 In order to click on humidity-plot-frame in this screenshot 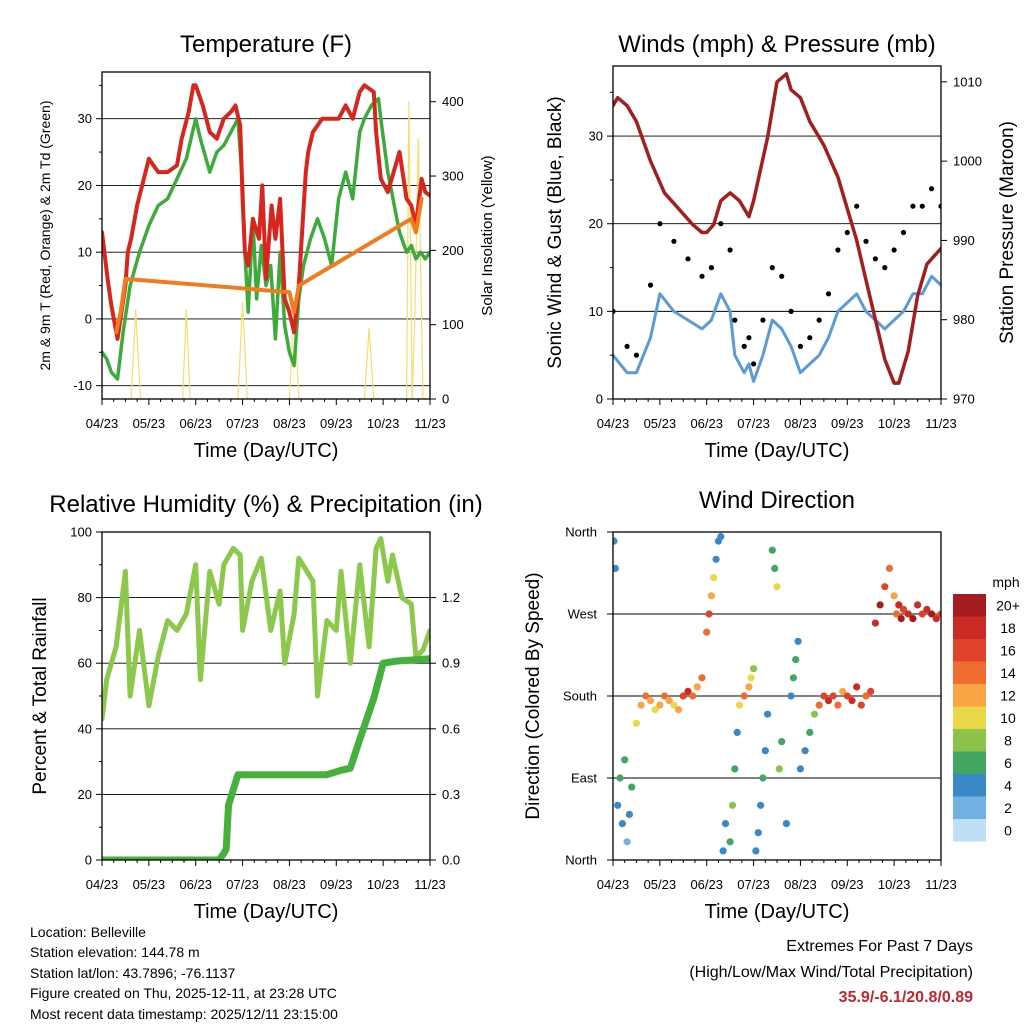, I will do `click(266, 696)`.